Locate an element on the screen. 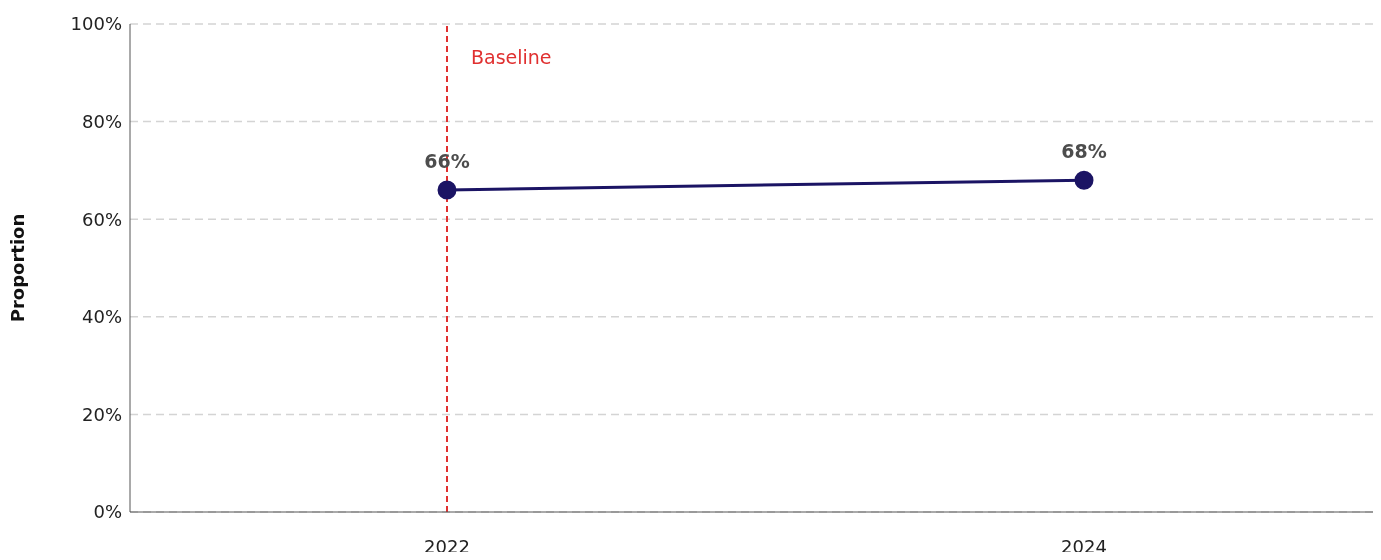  text: 66% is located at coordinates (447, 160).